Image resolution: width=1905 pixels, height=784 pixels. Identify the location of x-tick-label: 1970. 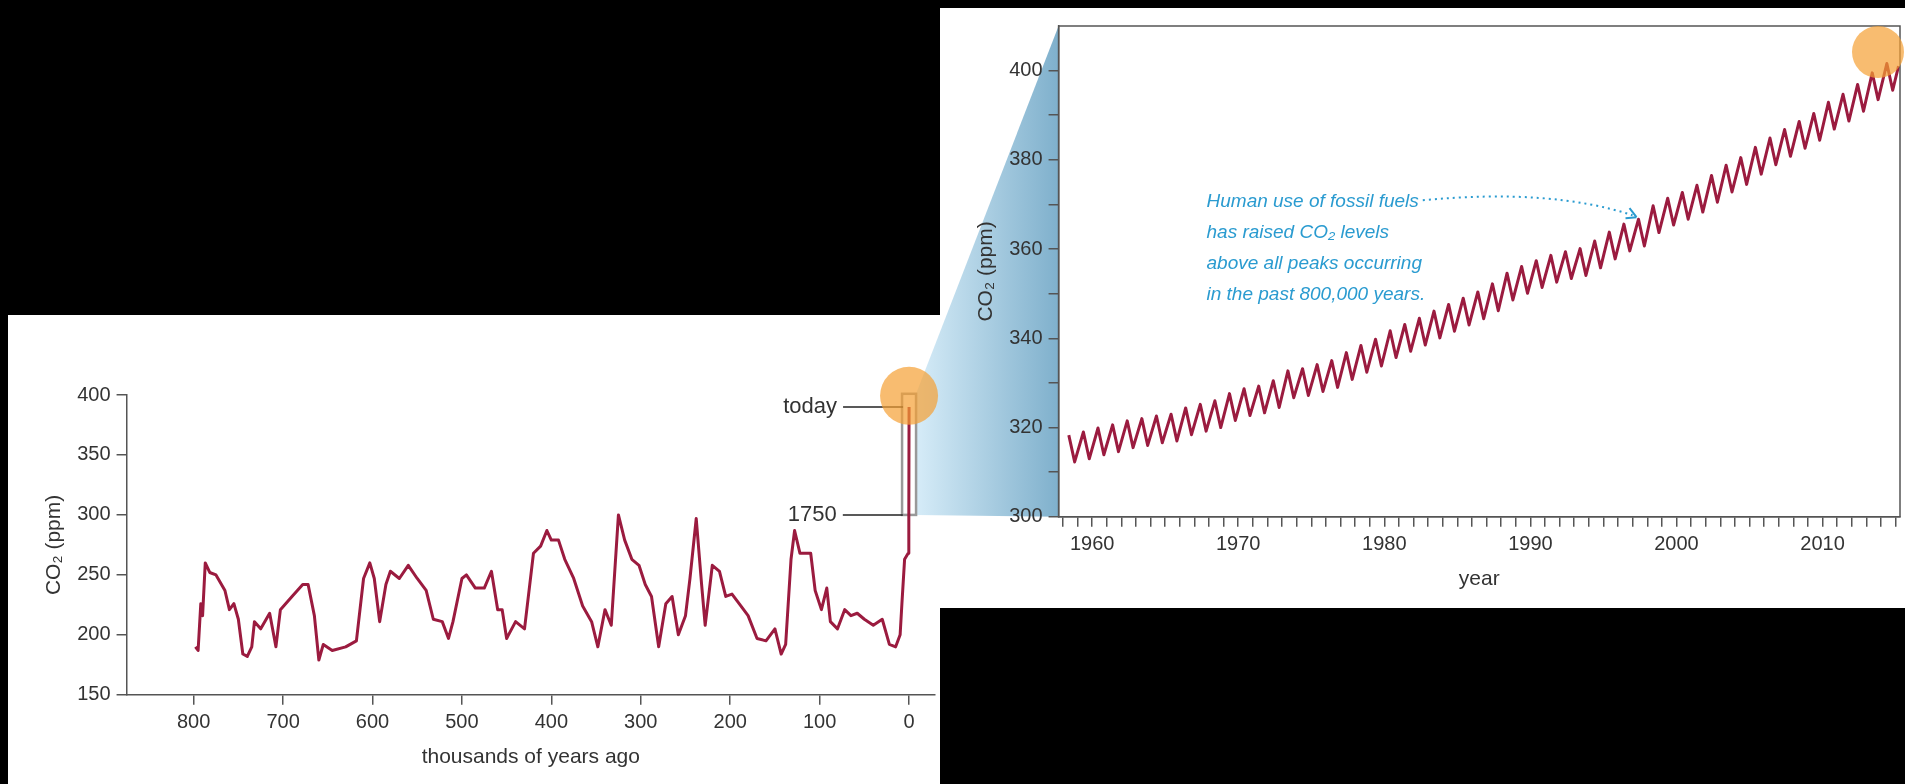
(1238, 543).